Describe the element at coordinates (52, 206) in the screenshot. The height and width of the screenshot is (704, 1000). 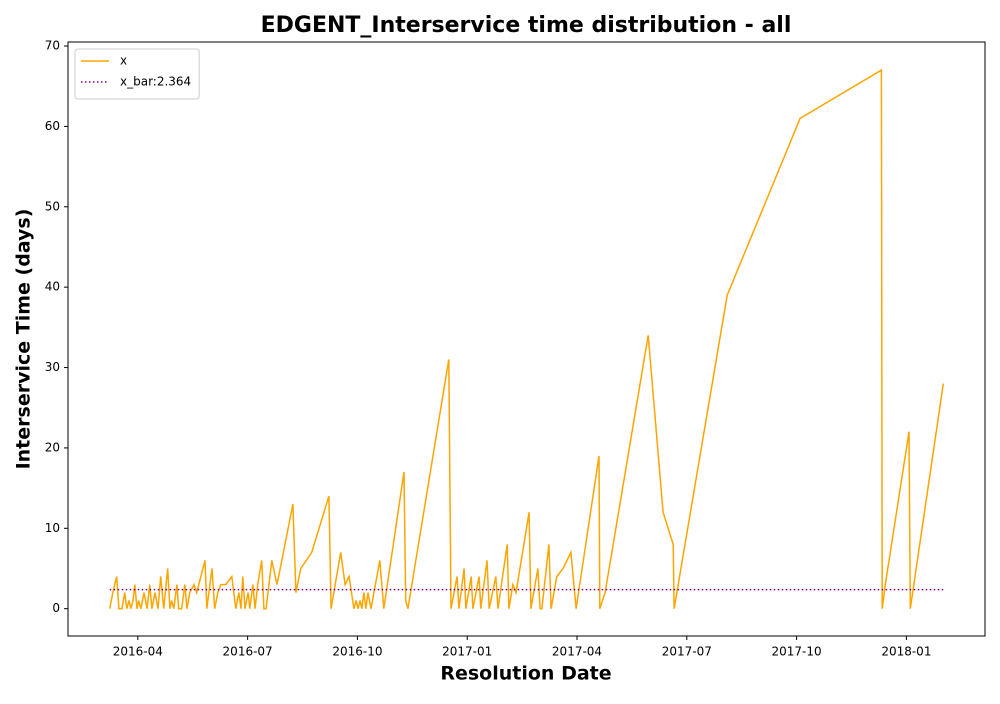
I see `y-tick-label: 50` at that location.